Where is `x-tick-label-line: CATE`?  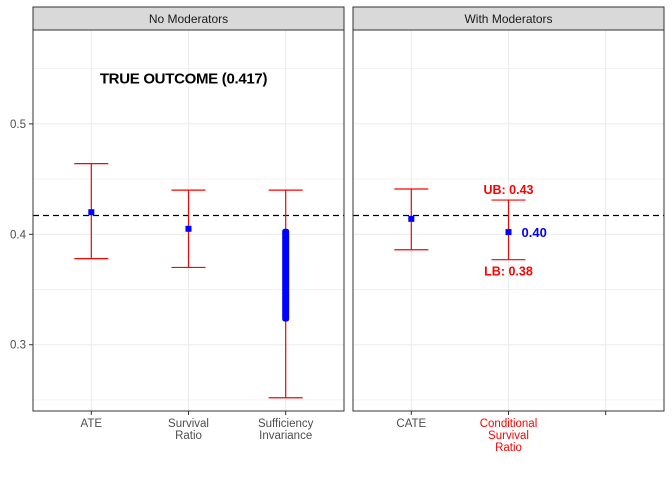
x-tick-label-line: CATE is located at coordinates (411, 424).